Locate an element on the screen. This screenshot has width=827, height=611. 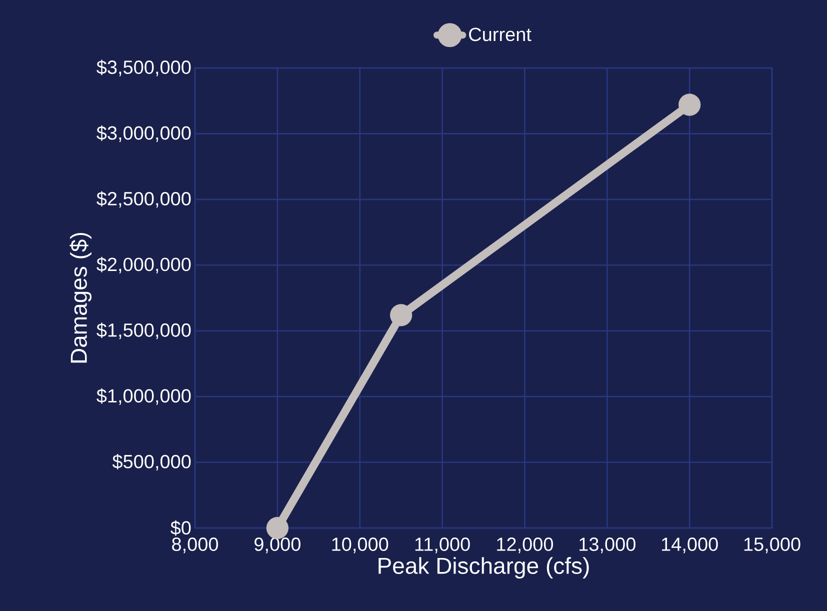
x-tick-label: 8,000 is located at coordinates (195, 546).